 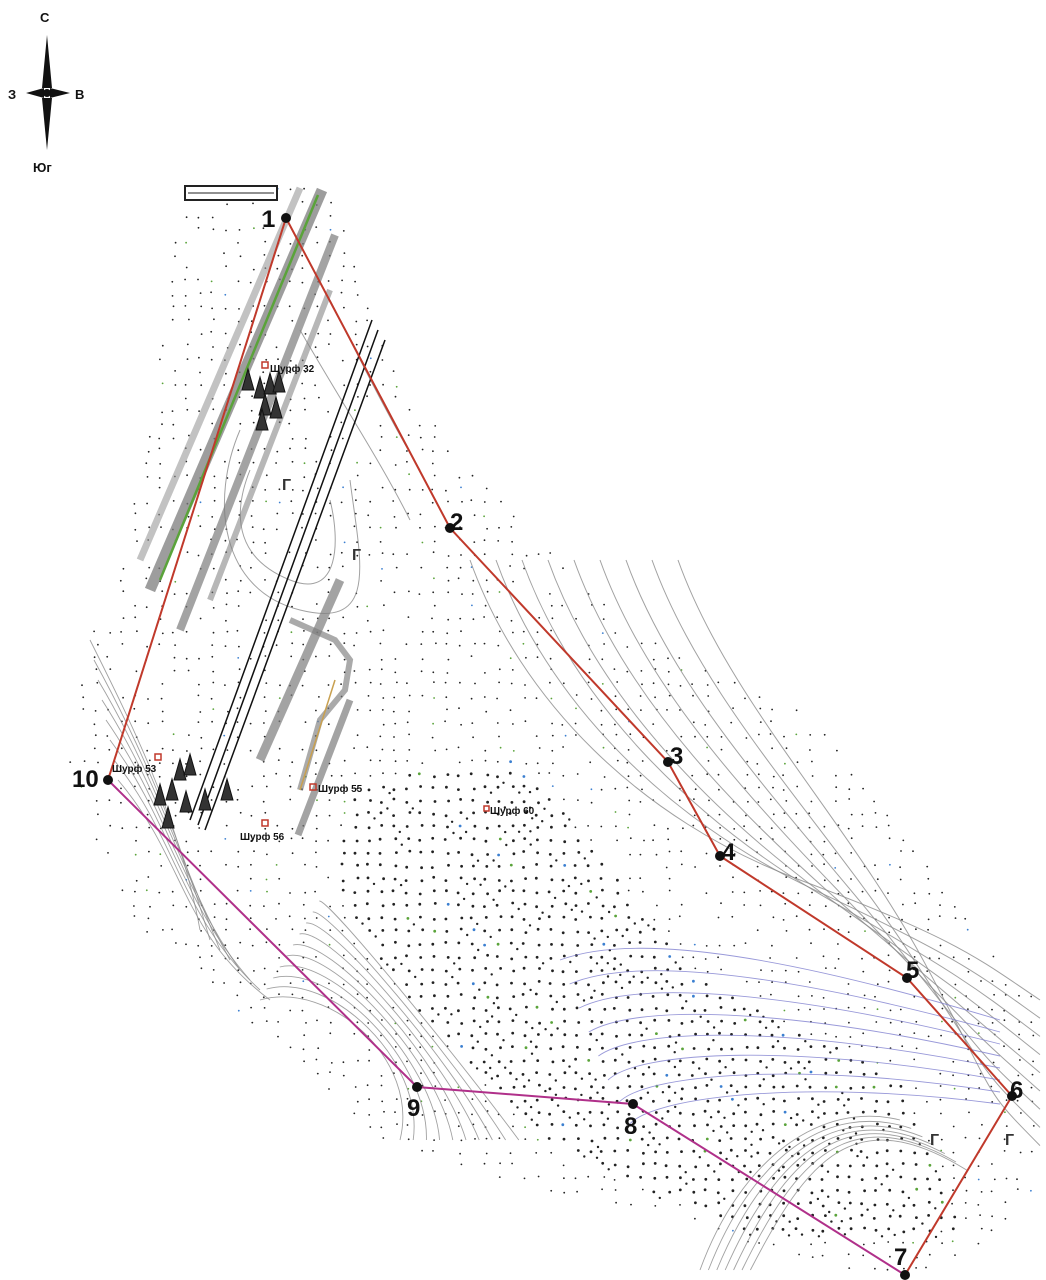 What do you see at coordinates (42, 167) in the screenshot?
I see `compass-south-label: Юг` at bounding box center [42, 167].